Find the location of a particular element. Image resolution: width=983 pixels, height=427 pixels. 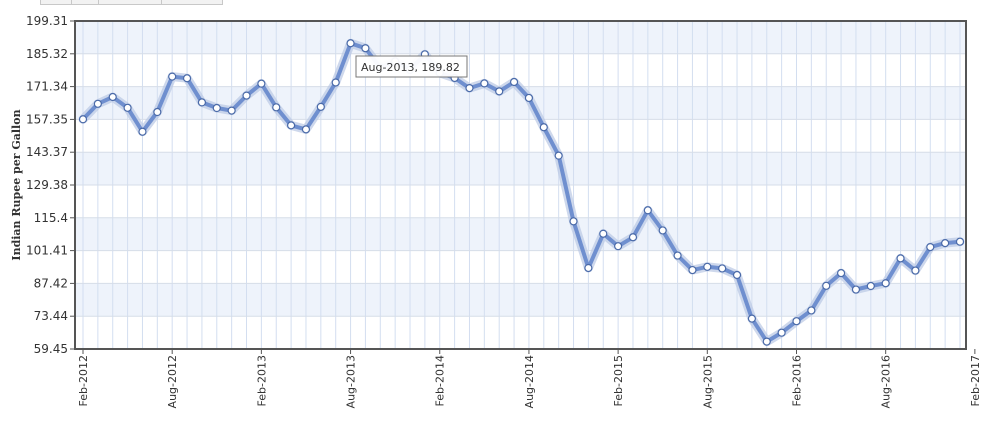

y-tick-label: 199.31 is located at coordinates (47, 21).